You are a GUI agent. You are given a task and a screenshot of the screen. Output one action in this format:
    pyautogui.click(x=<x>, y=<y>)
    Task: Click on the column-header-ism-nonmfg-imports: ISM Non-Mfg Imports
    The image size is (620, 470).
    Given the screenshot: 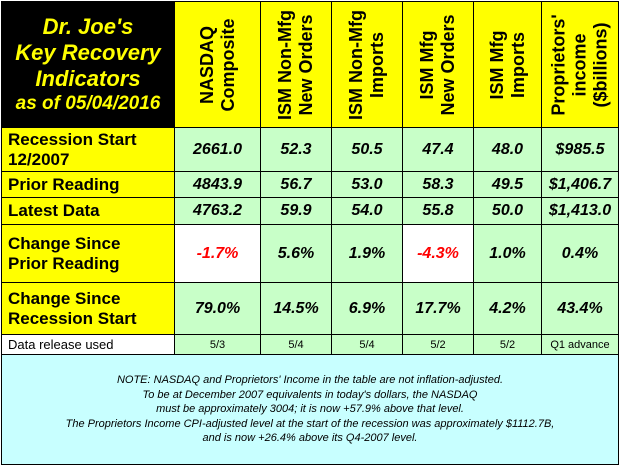 What is the action you would take?
    pyautogui.click(x=367, y=64)
    